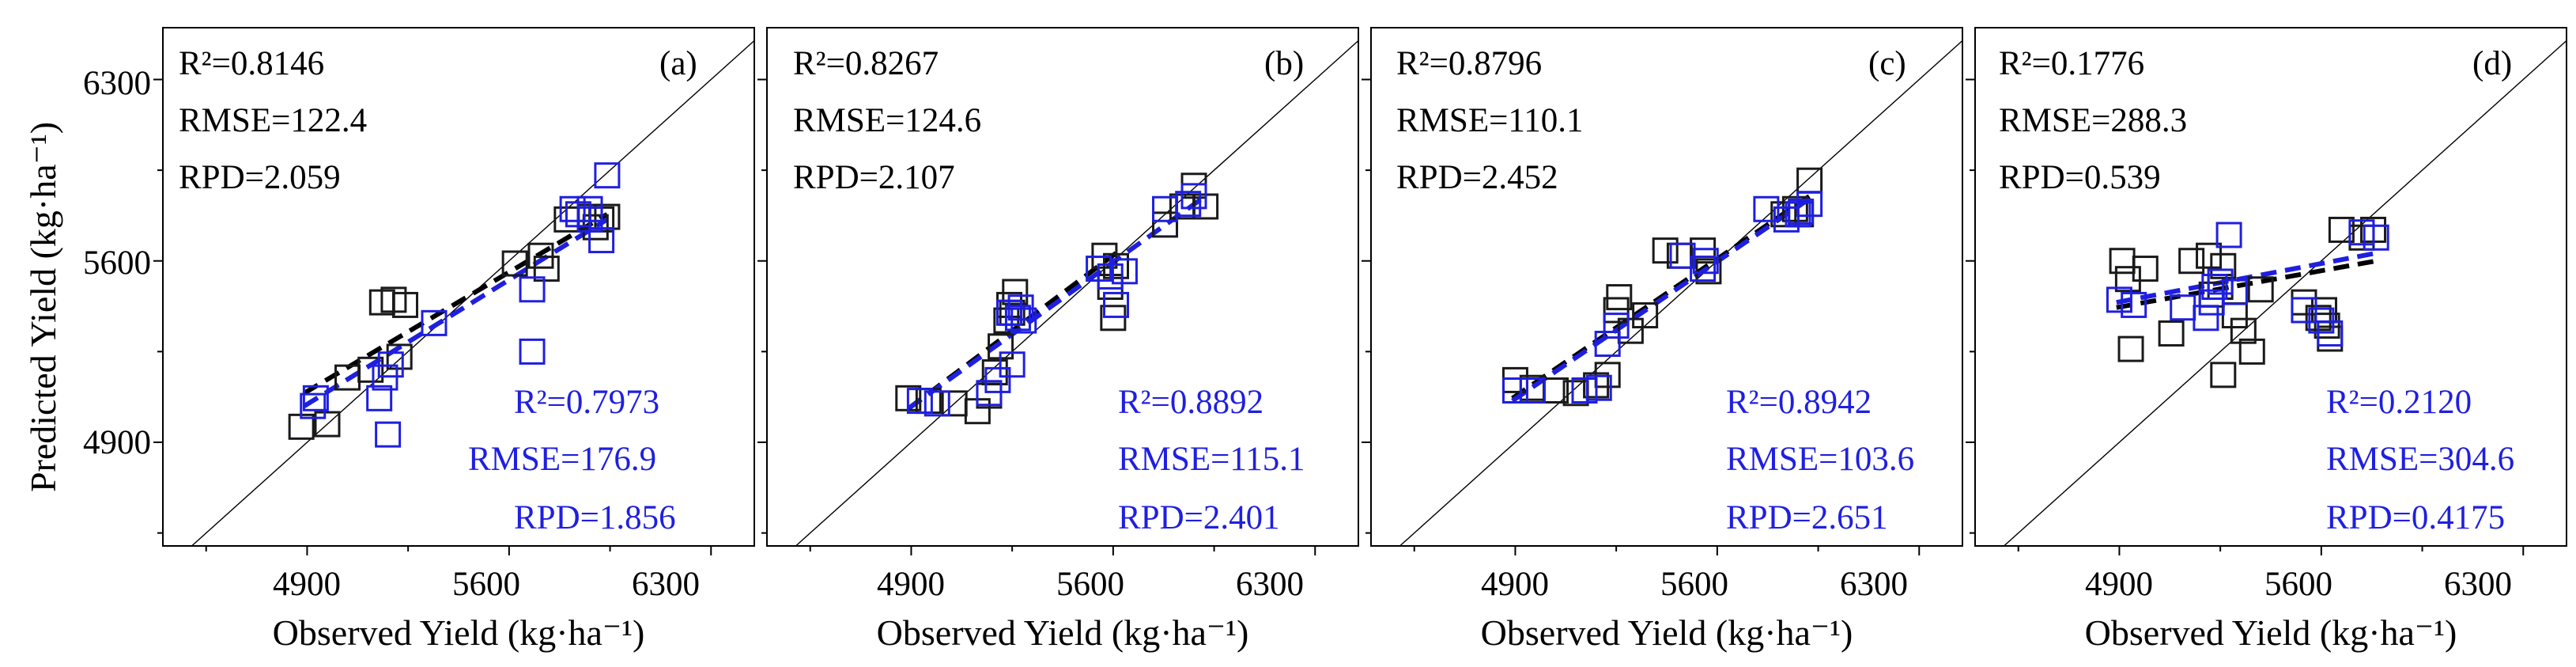 This screenshot has height=667, width=2576. Describe the element at coordinates (1667, 632) in the screenshot. I see `panel-c-x-axis-label: Observed Yield (kg·ha⁻¹)` at that location.